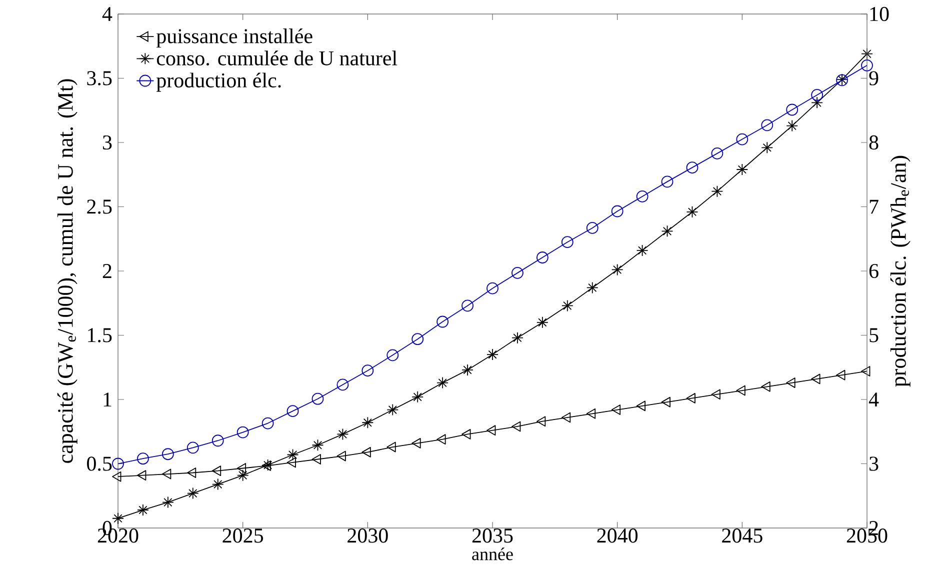 The height and width of the screenshot is (579, 946). I want to click on y-tick-label: 0.5, so click(99, 463).